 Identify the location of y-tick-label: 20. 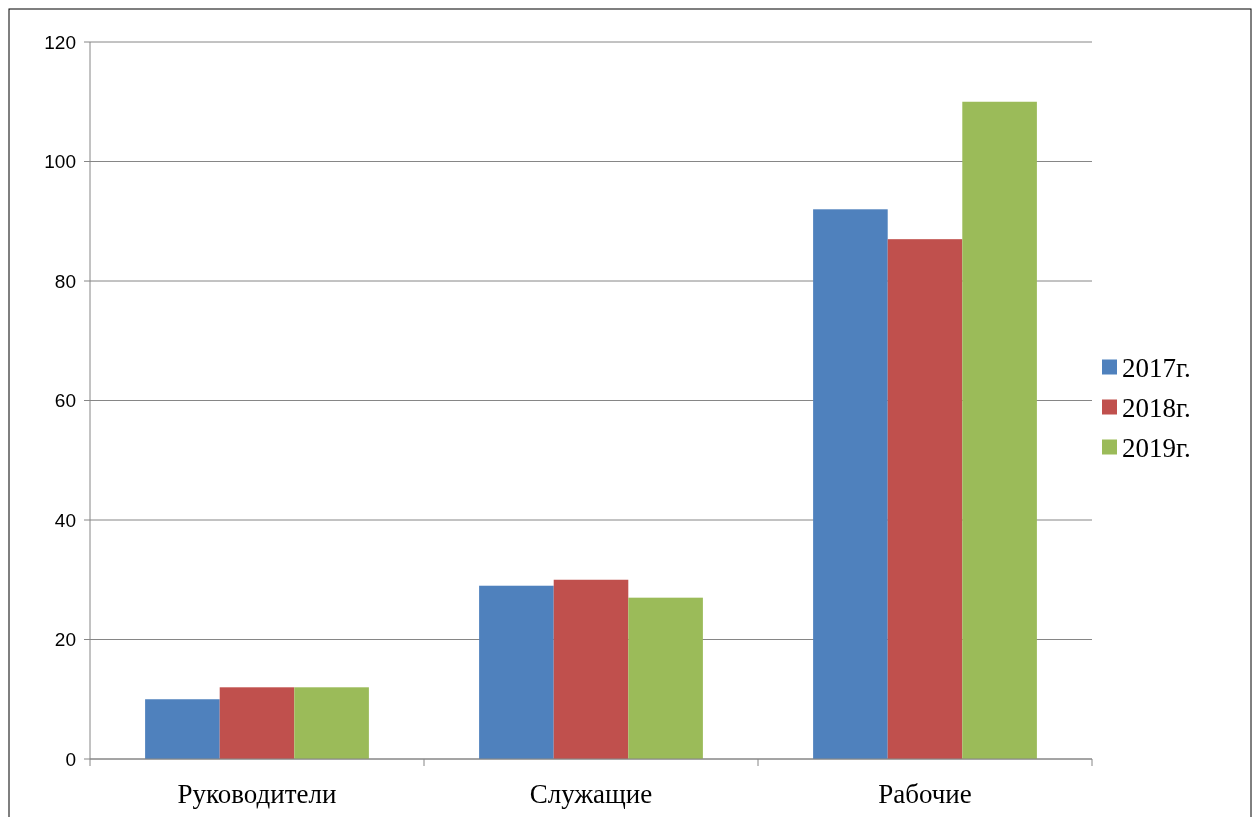
(65, 640).